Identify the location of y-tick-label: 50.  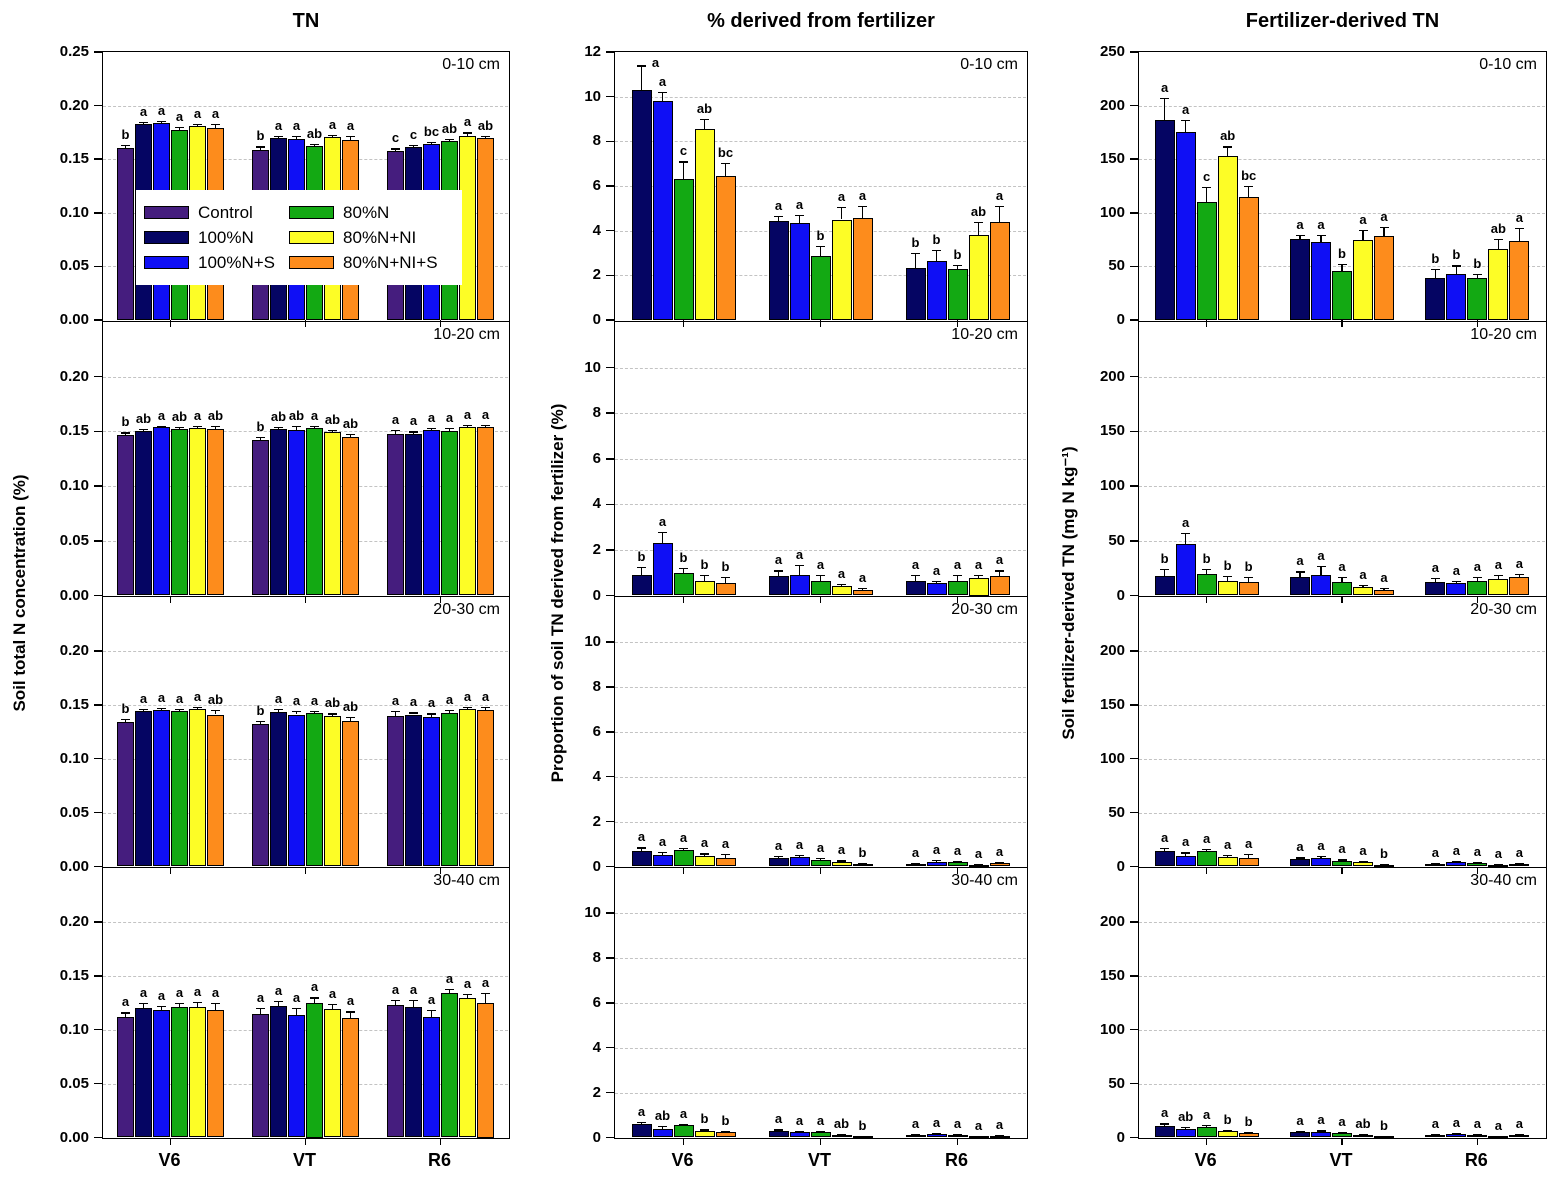
(1116, 266).